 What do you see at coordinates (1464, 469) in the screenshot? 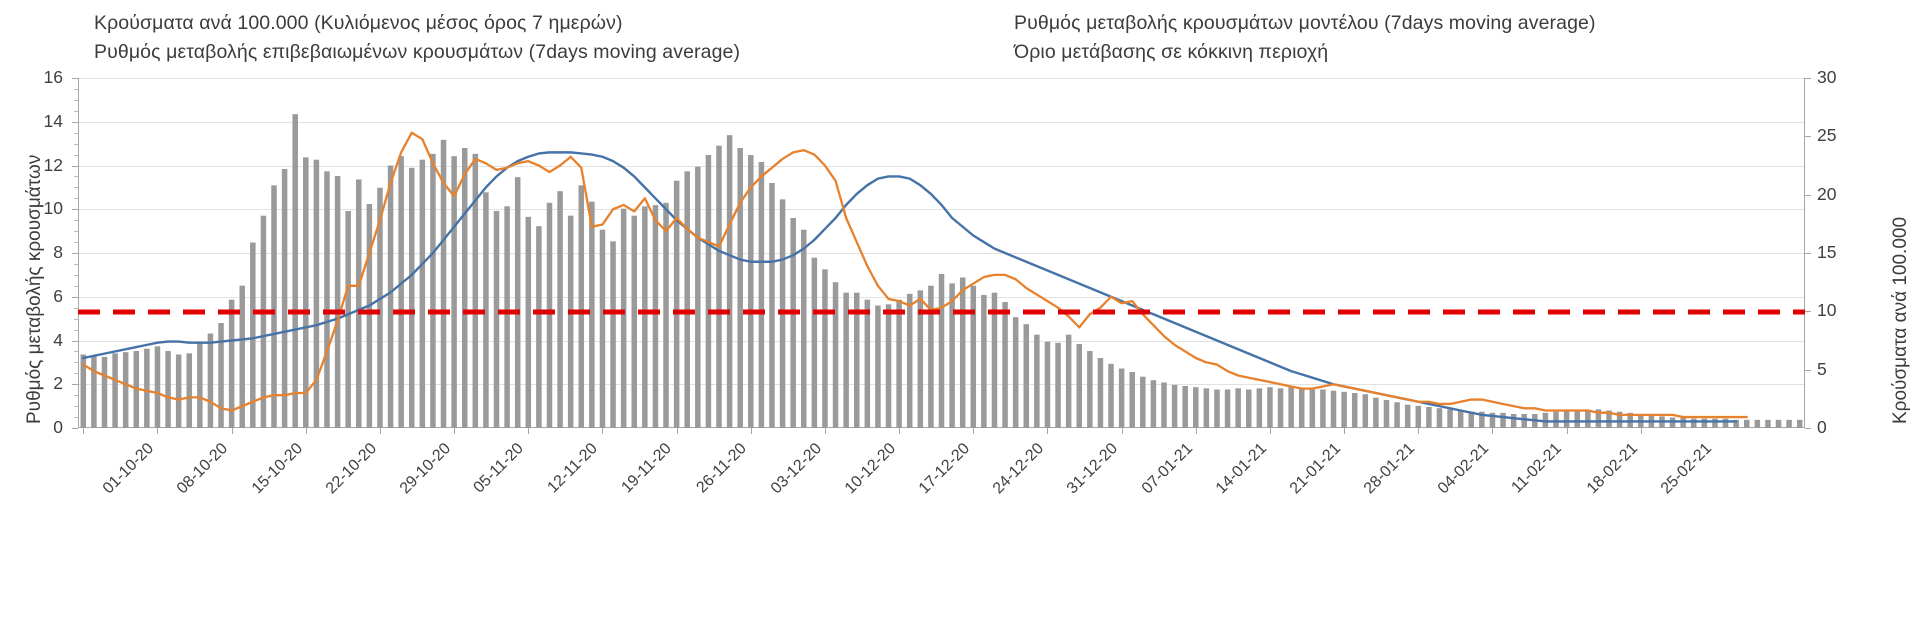
I see `x-tick-label: 04-02-21` at bounding box center [1464, 469].